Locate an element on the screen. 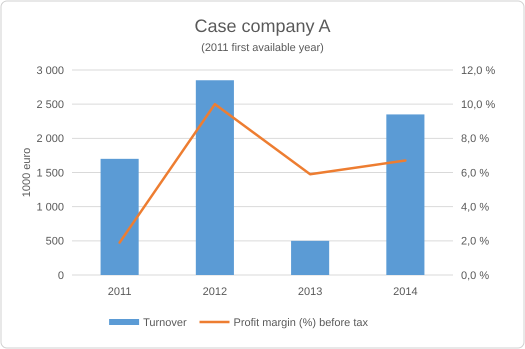 Image resolution: width=525 pixels, height=349 pixels. chart-subtitle: (2011 first available year) is located at coordinates (262, 48).